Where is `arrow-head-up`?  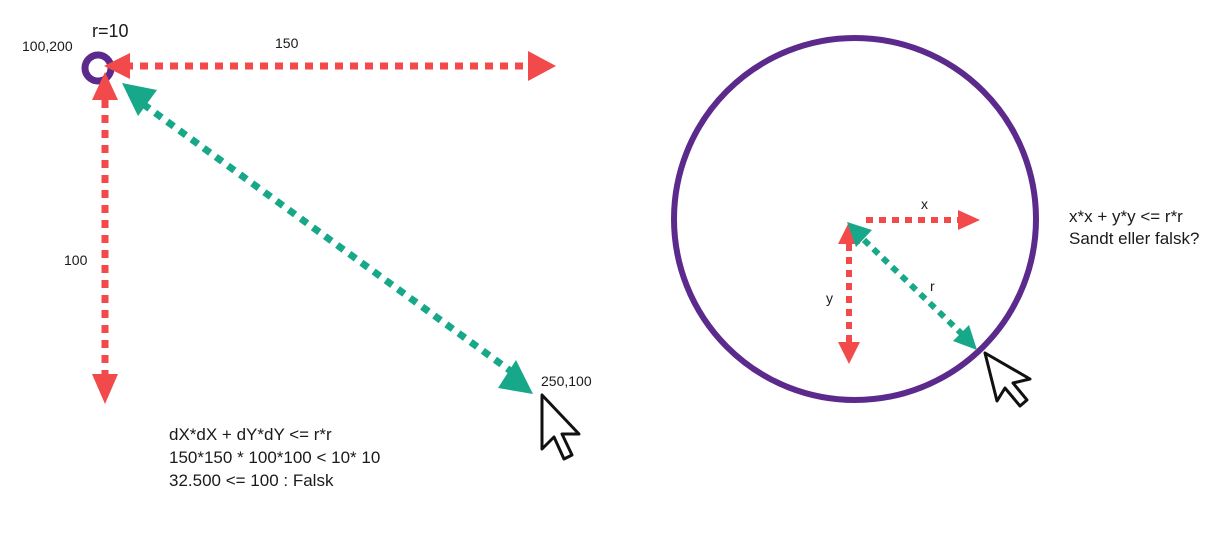 arrow-head-up is located at coordinates (105, 86).